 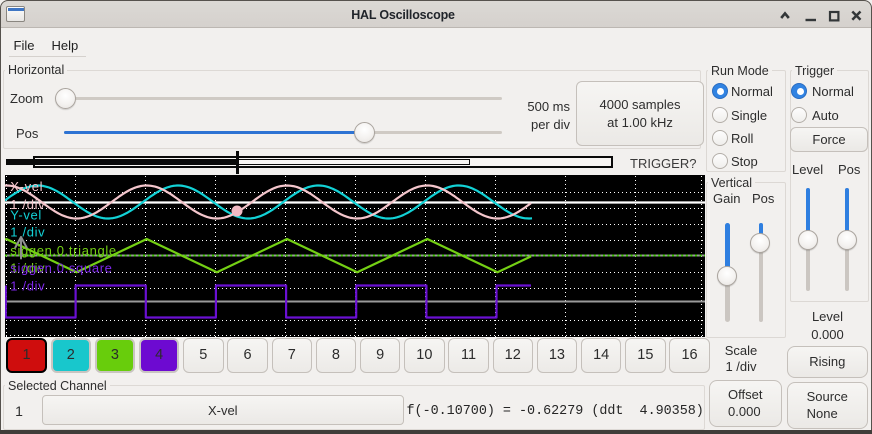 What do you see at coordinates (61, 268) in the screenshot?
I see `svg-text: siggen.0.square` at bounding box center [61, 268].